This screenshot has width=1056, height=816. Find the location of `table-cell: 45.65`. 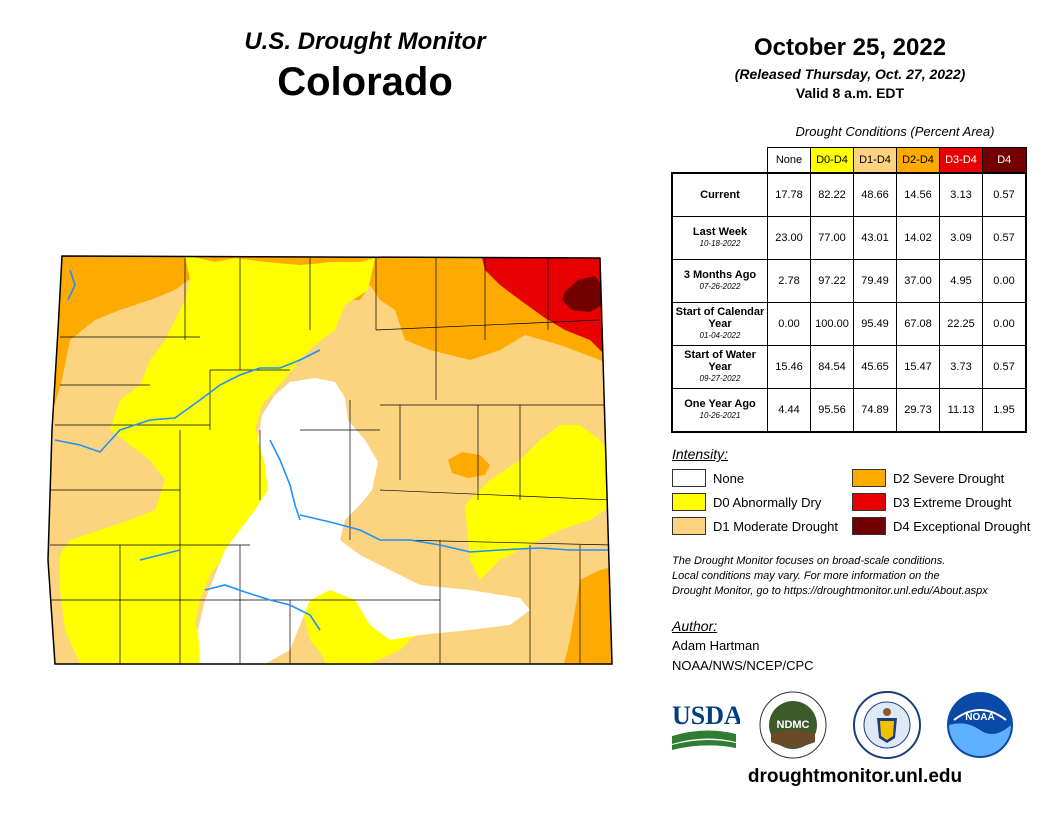

table-cell: 45.65 is located at coordinates (875, 367).